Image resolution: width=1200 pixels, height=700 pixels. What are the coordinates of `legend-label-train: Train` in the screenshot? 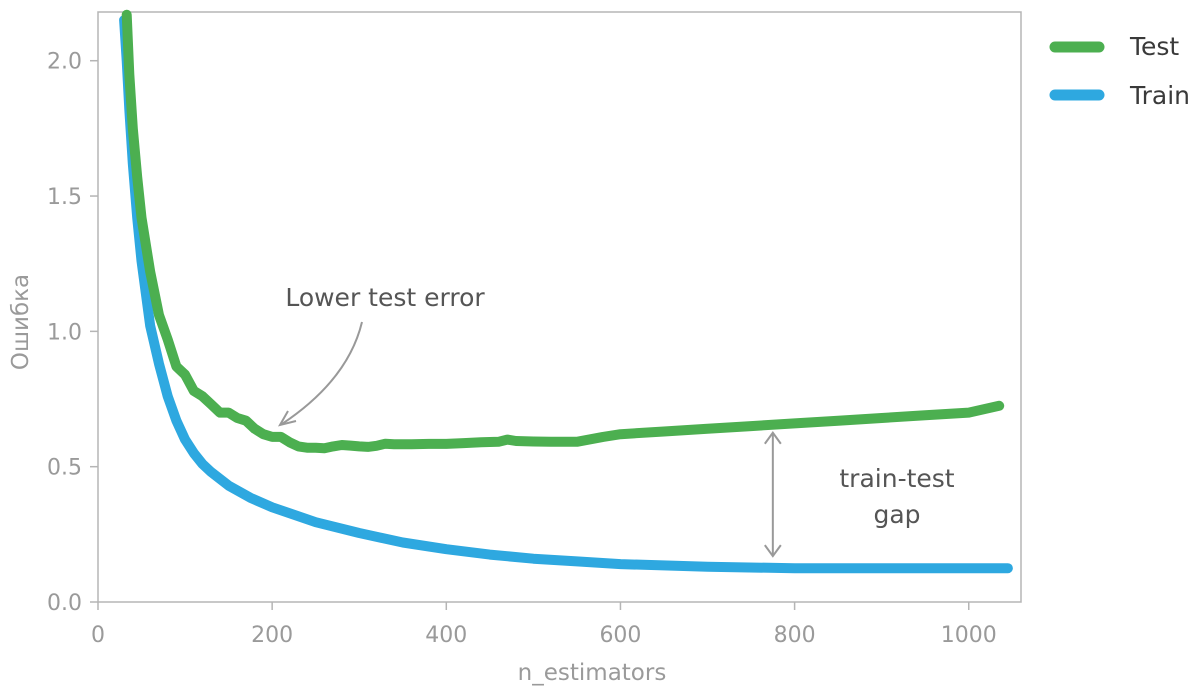 It's located at (1159, 95).